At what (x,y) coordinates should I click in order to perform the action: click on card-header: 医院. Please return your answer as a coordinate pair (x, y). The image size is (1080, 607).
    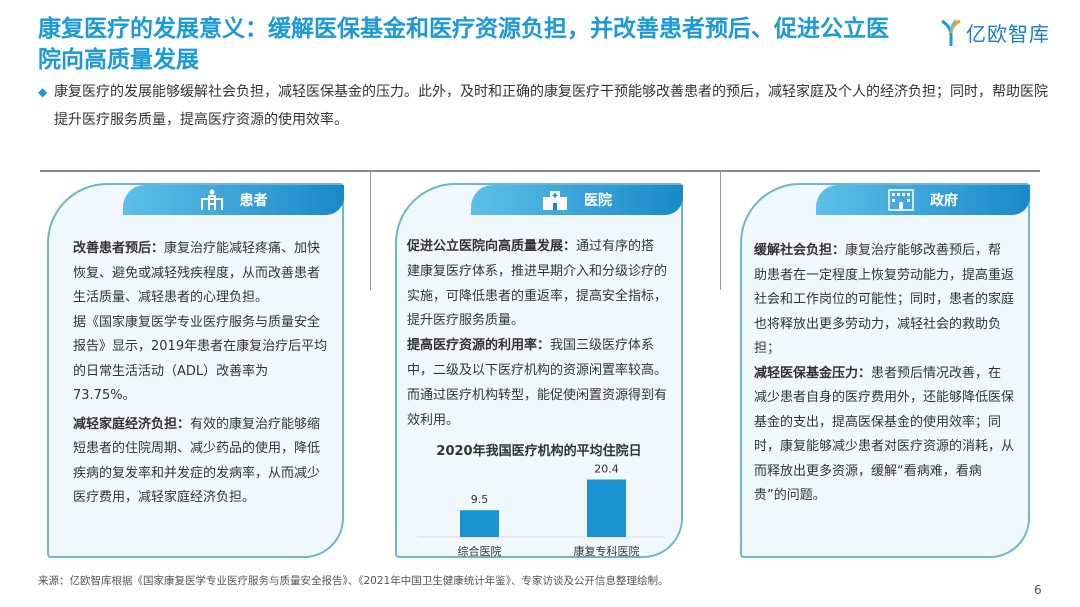
    Looking at the image, I should click on (577, 200).